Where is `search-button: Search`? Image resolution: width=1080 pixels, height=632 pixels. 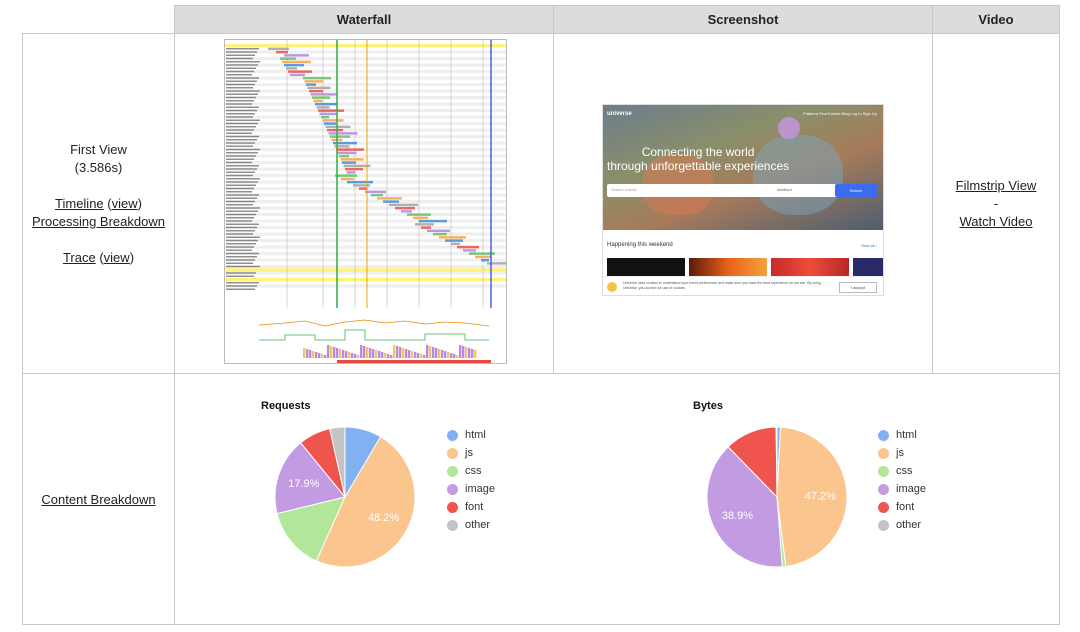 search-button: Search is located at coordinates (856, 190).